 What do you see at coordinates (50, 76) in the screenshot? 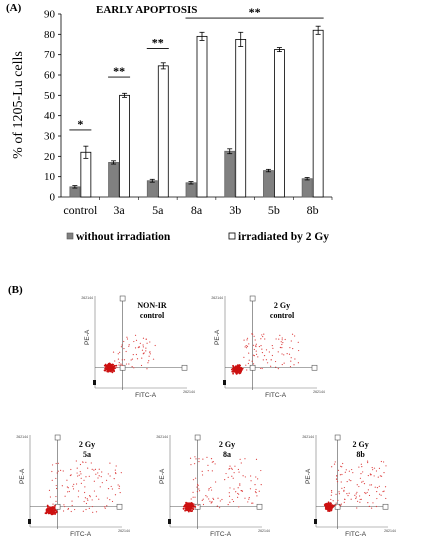
I see `y-tick-label: 60` at bounding box center [50, 76].